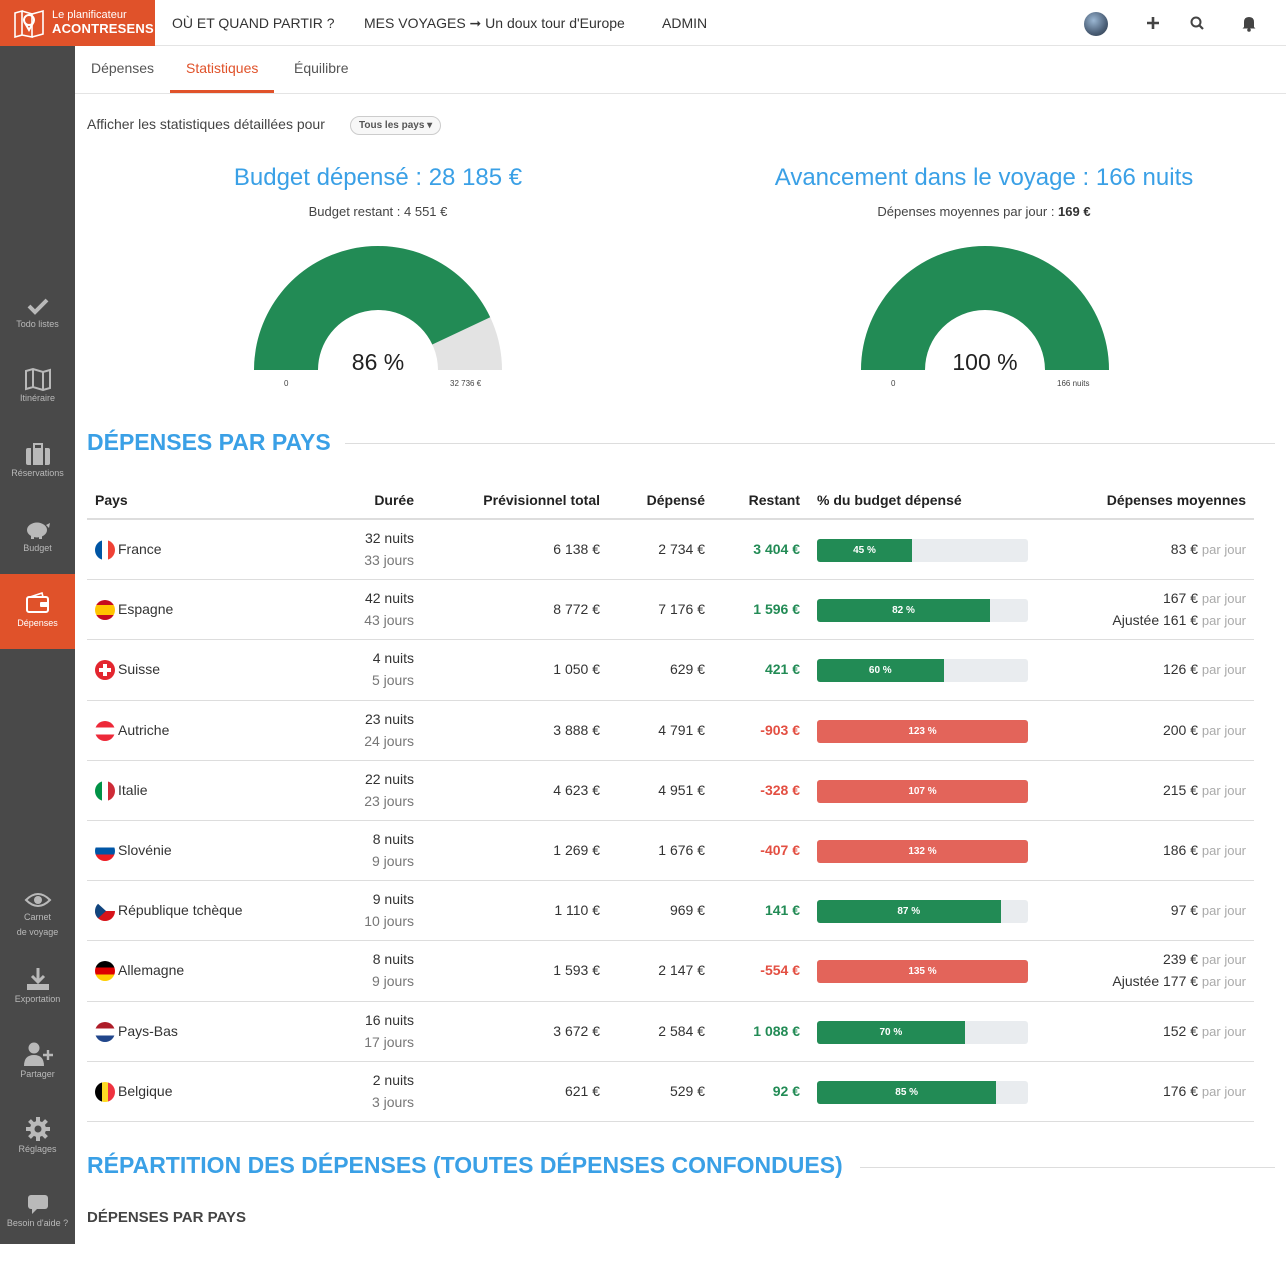 This screenshot has width=1286, height=1265. Describe the element at coordinates (907, 1092) in the screenshot. I see `budget-progress-fill: 85 %` at that location.